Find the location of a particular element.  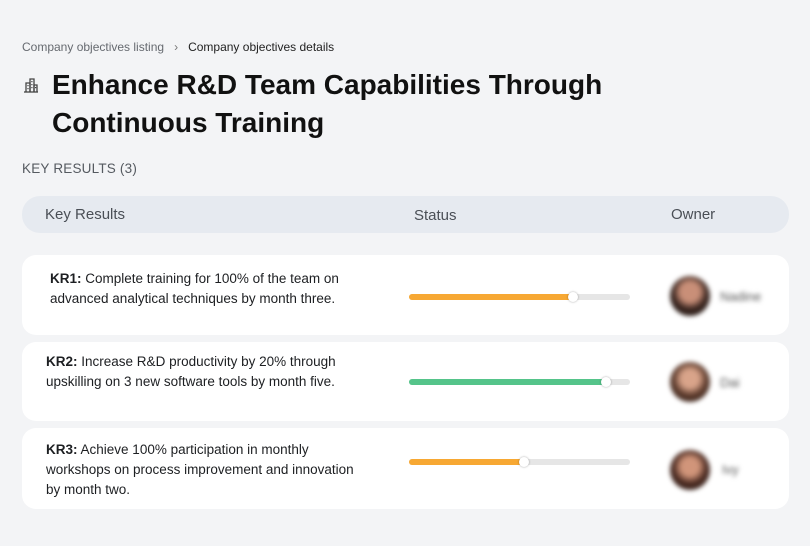

owner-name: Ivy is located at coordinates (730, 469).